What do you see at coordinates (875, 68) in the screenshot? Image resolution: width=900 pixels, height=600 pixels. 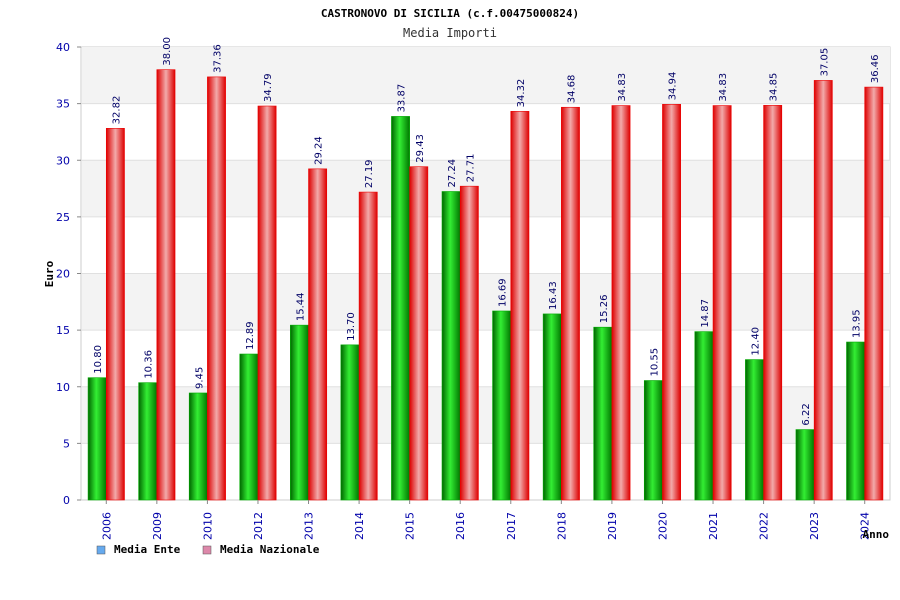 I see `data-label: 36.46` at bounding box center [875, 68].